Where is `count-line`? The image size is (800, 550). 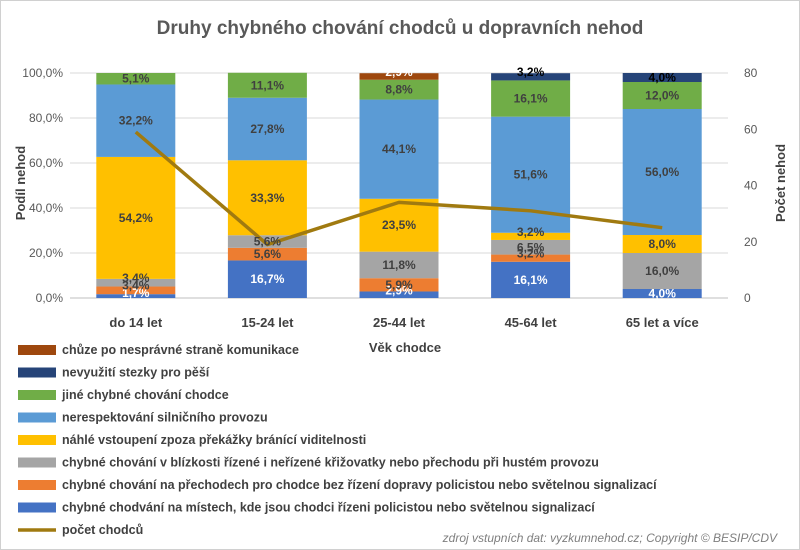
count-line is located at coordinates (398, 188).